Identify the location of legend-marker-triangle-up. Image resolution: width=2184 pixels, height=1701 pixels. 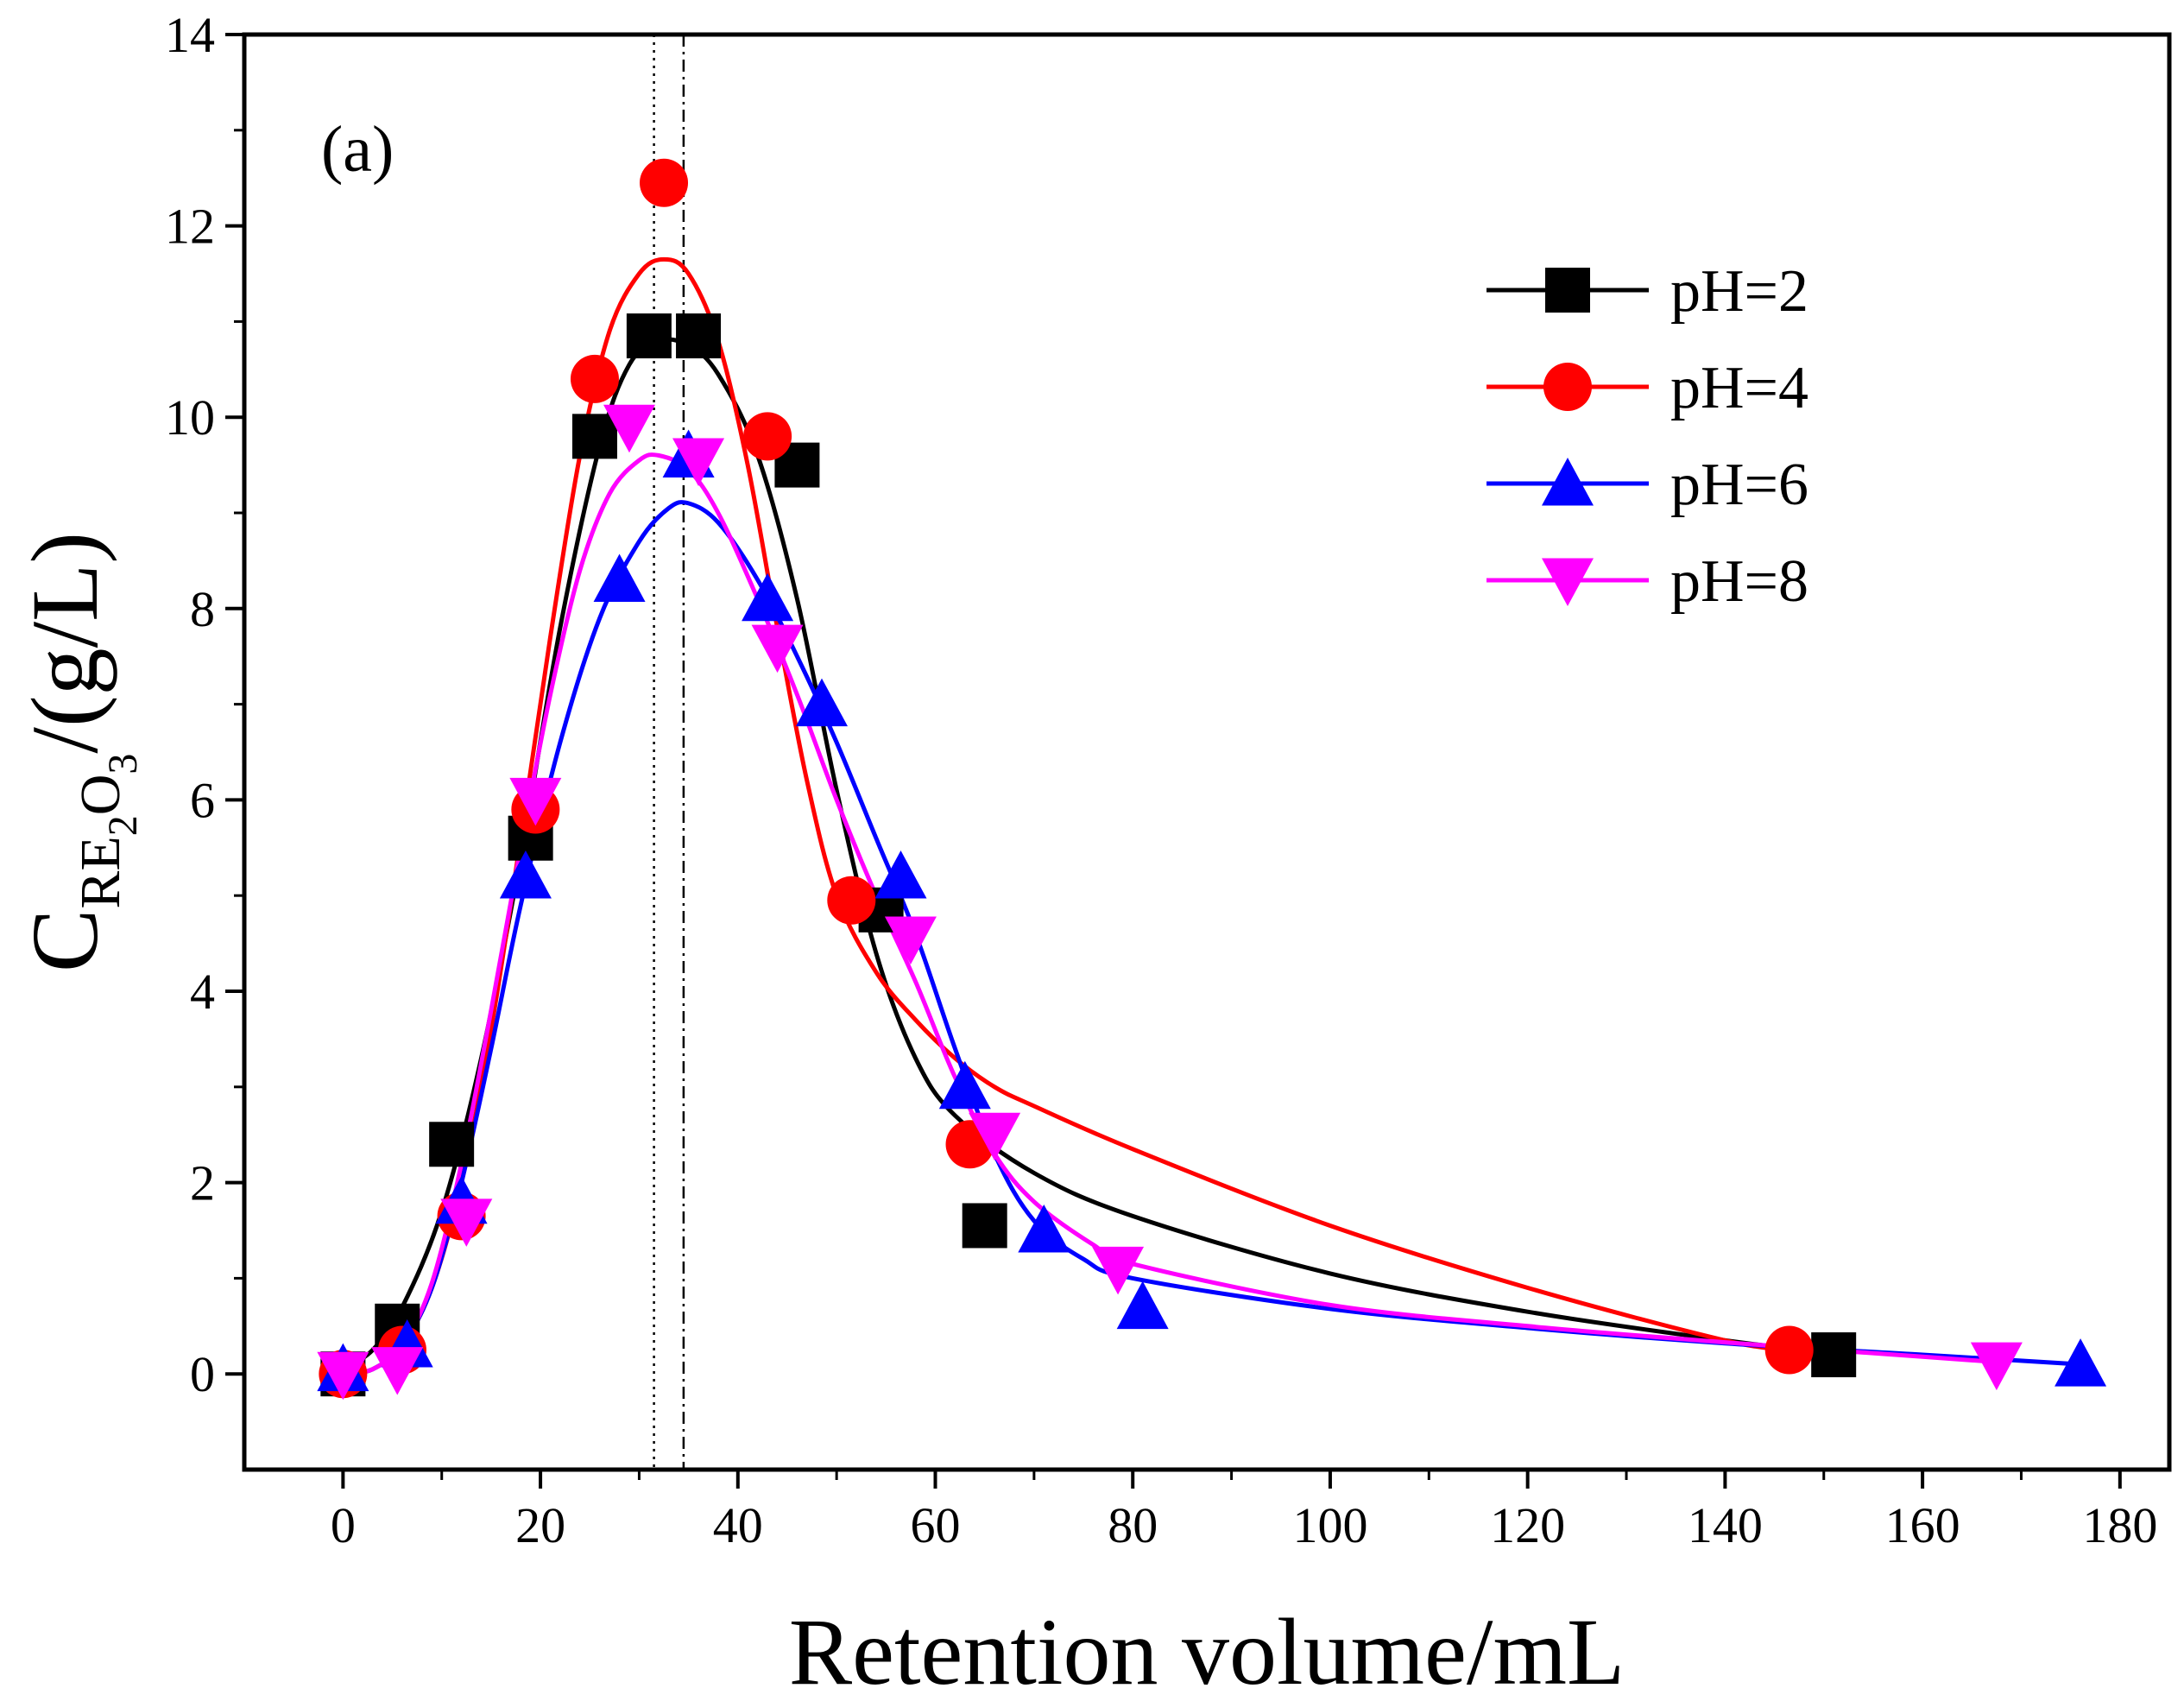
(1568, 482).